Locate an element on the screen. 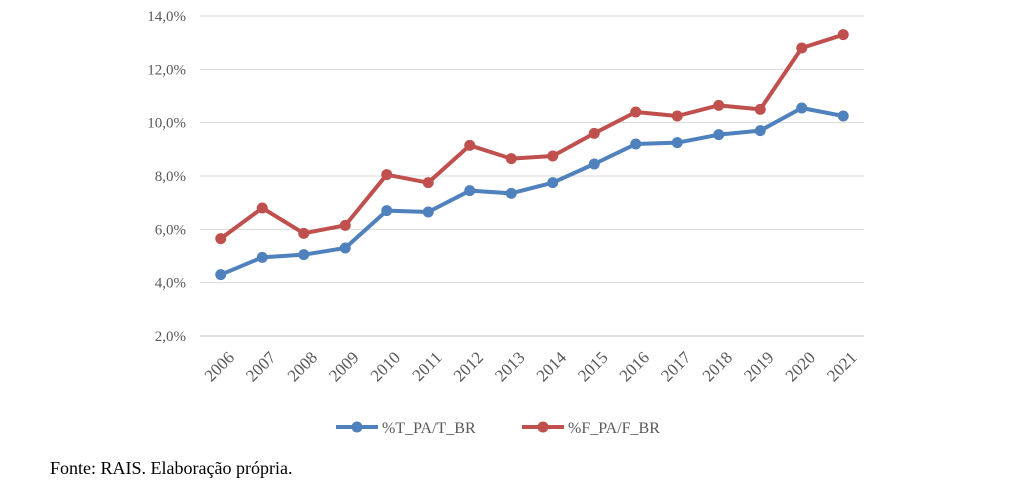 The width and height of the screenshot is (1021, 503). legend: %T_PA/T_BR %F_PA/F_BR is located at coordinates (498, 428).